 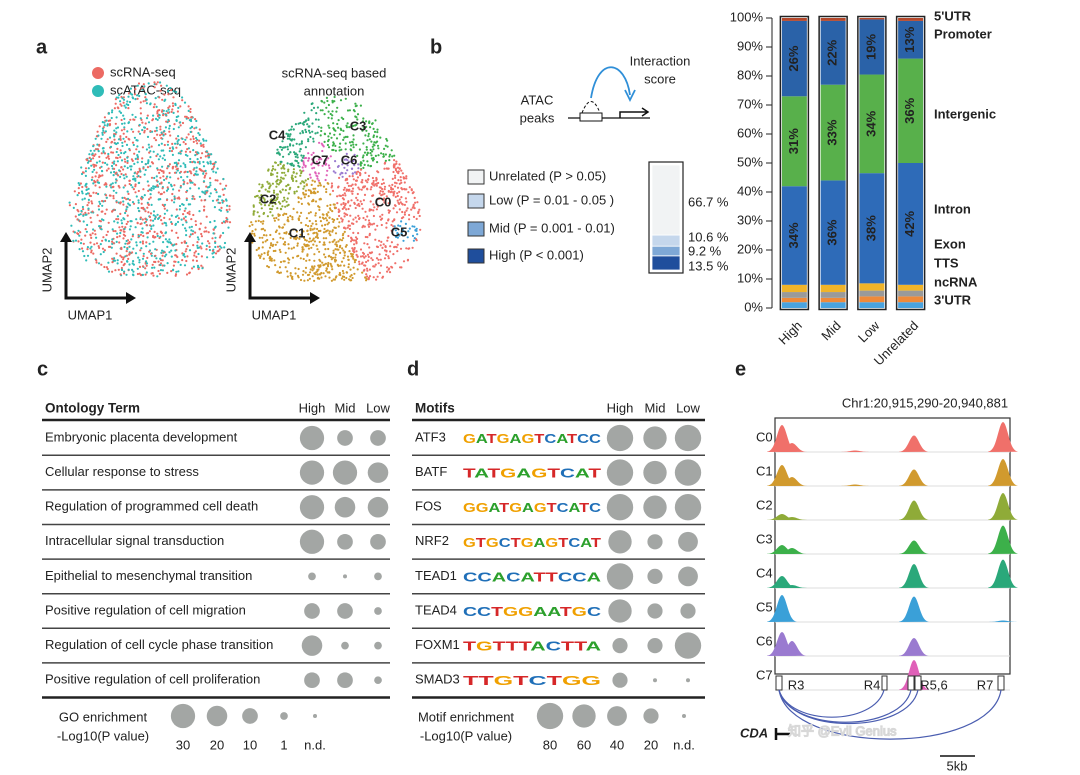 What do you see at coordinates (925, 402) in the screenshot?
I see `locus-label: Chr1:20,915,290-20,940,881` at bounding box center [925, 402].